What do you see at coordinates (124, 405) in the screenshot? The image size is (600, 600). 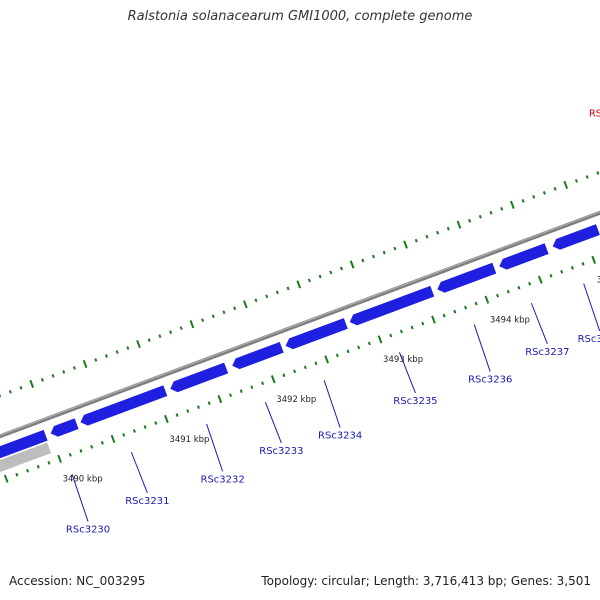 I see `gene-arrow-rsc3231` at bounding box center [124, 405].